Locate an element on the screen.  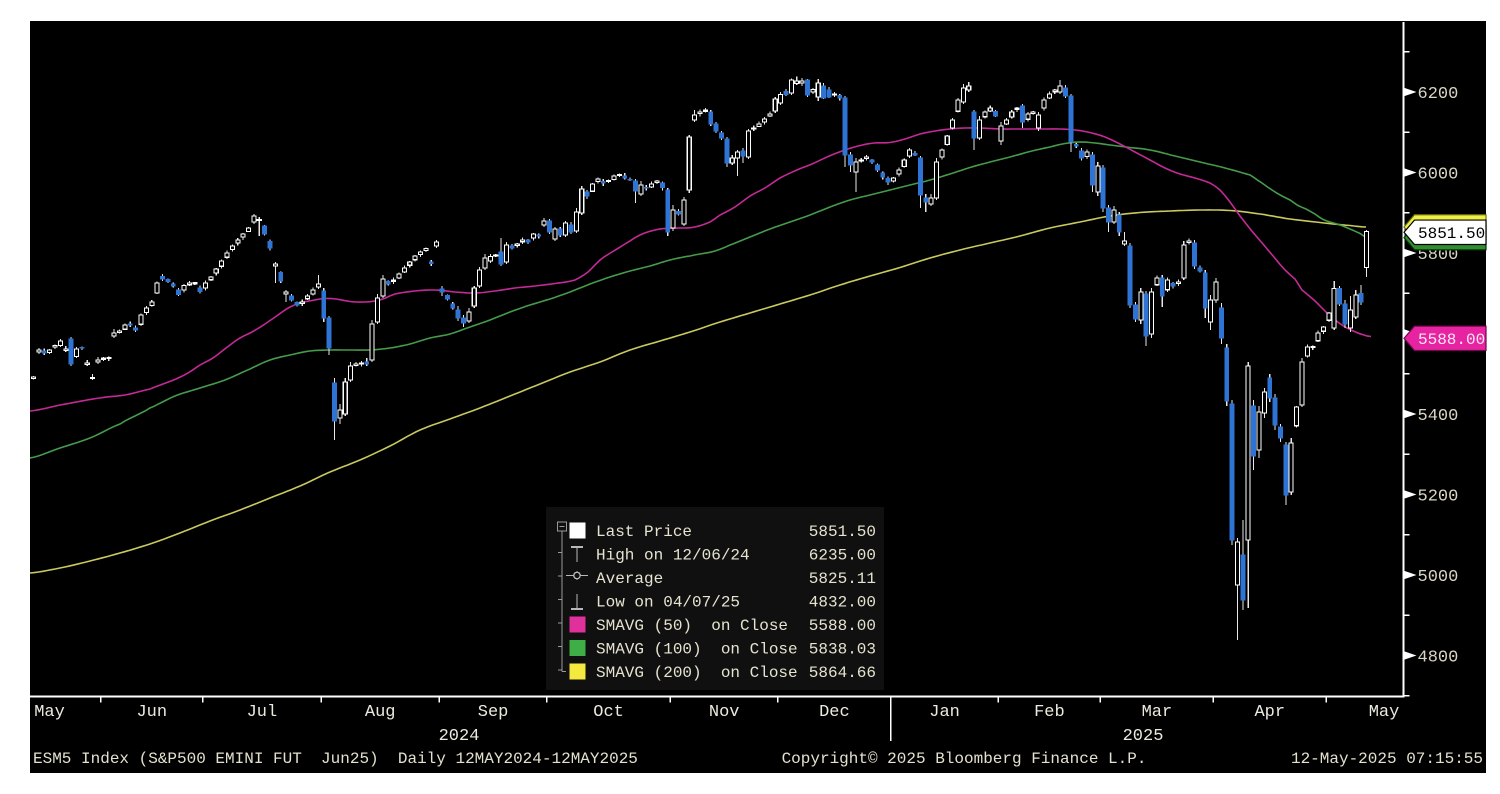
svg-text: 6235.00 is located at coordinates (842, 556).